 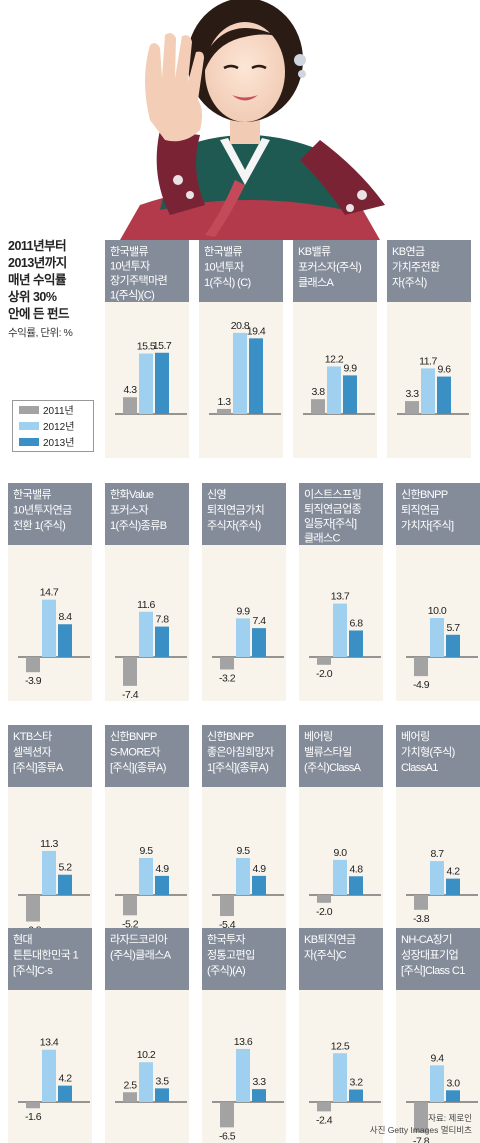 I want to click on bar-value-label: 10.0, so click(x=437, y=611).